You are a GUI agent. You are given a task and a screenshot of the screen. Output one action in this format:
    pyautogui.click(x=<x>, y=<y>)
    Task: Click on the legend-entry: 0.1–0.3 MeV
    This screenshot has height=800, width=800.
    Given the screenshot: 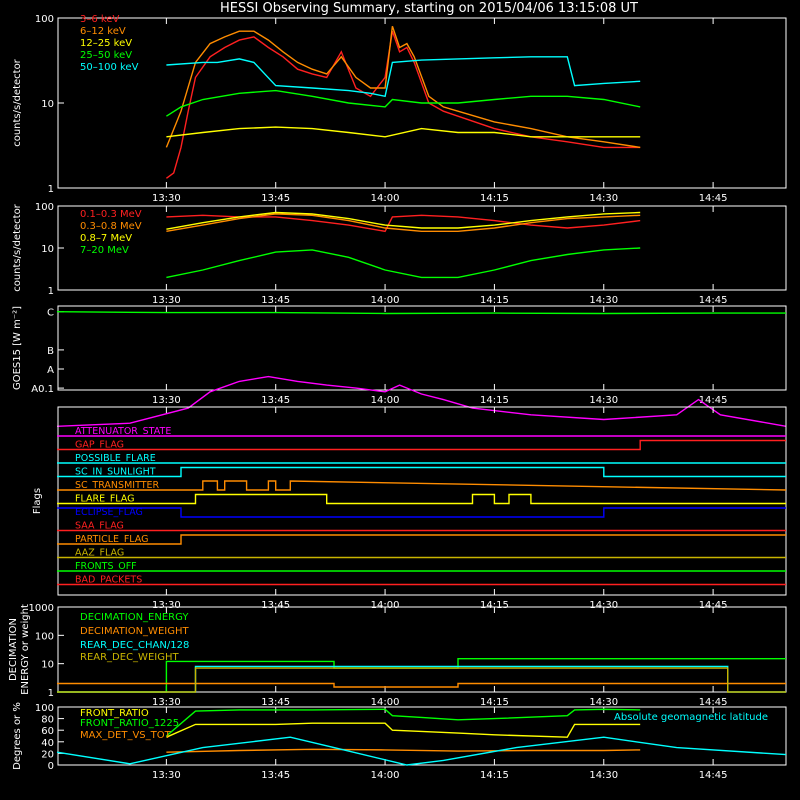 What is the action you would take?
    pyautogui.click(x=111, y=214)
    